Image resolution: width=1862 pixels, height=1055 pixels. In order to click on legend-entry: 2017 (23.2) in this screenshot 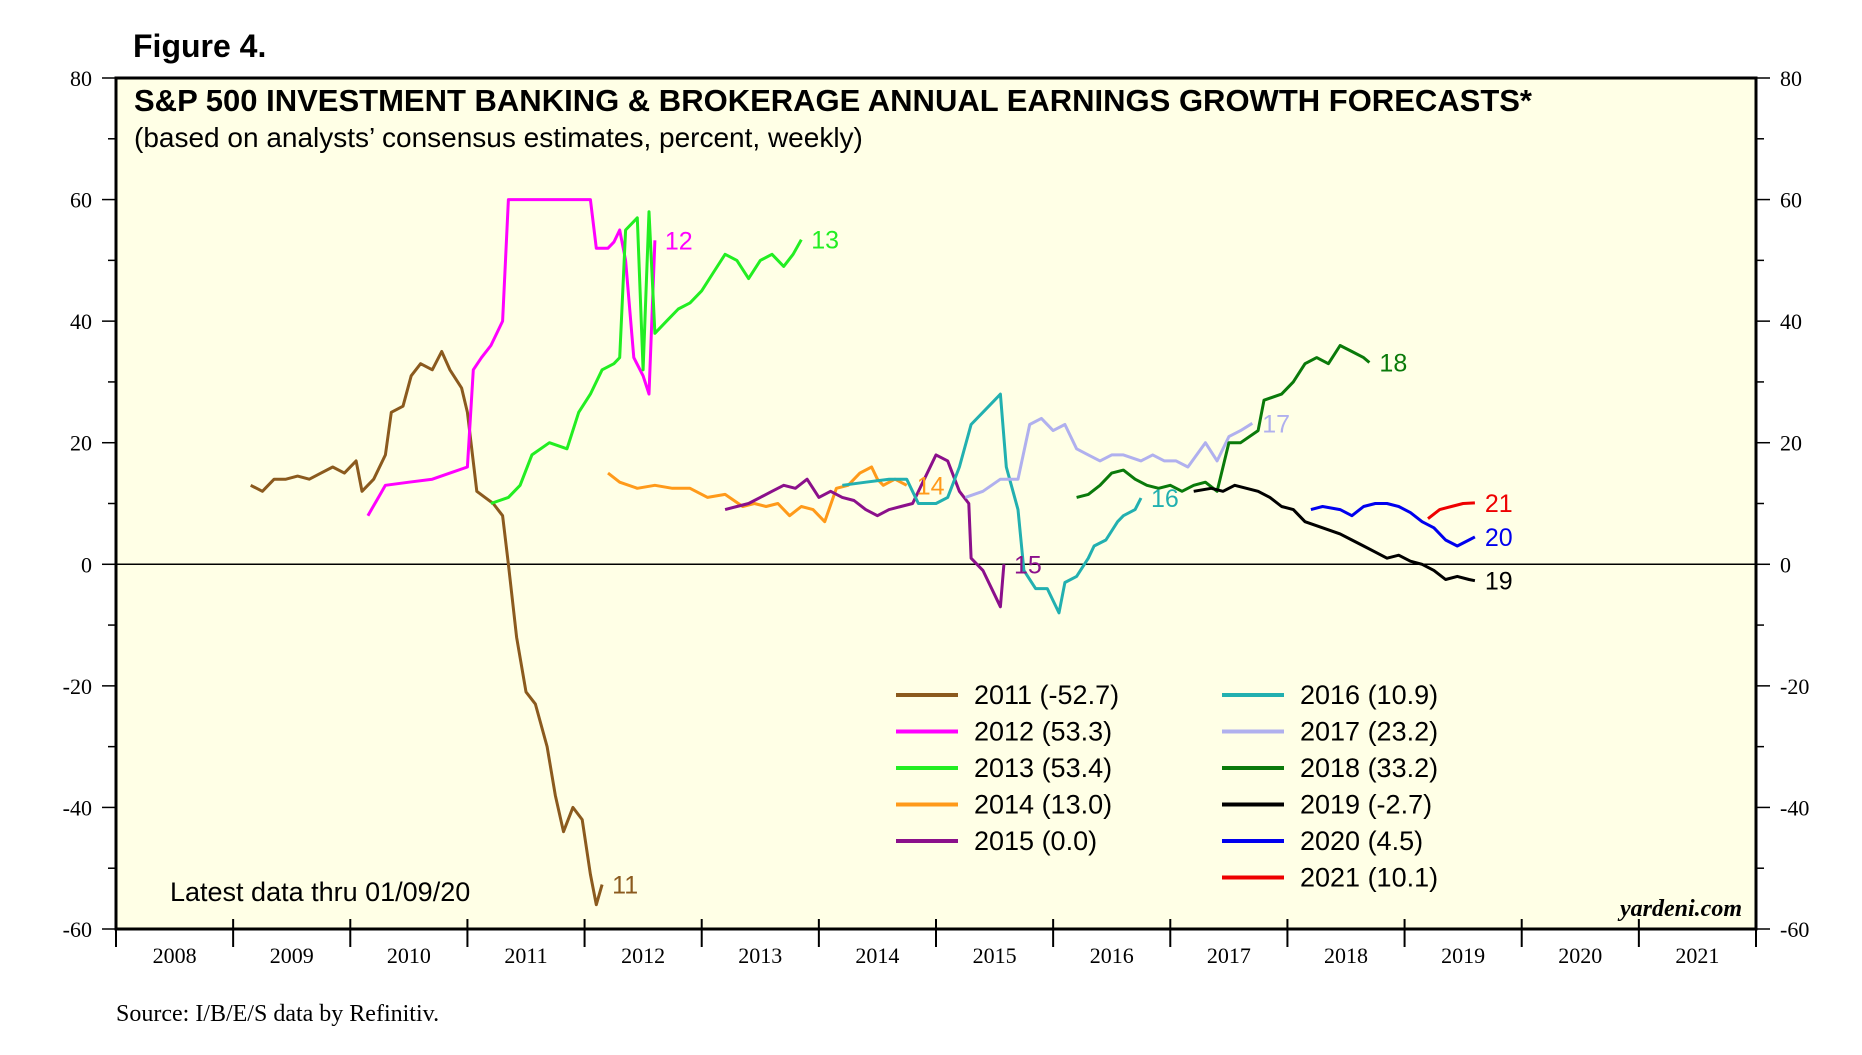, I will do `click(1369, 732)`.